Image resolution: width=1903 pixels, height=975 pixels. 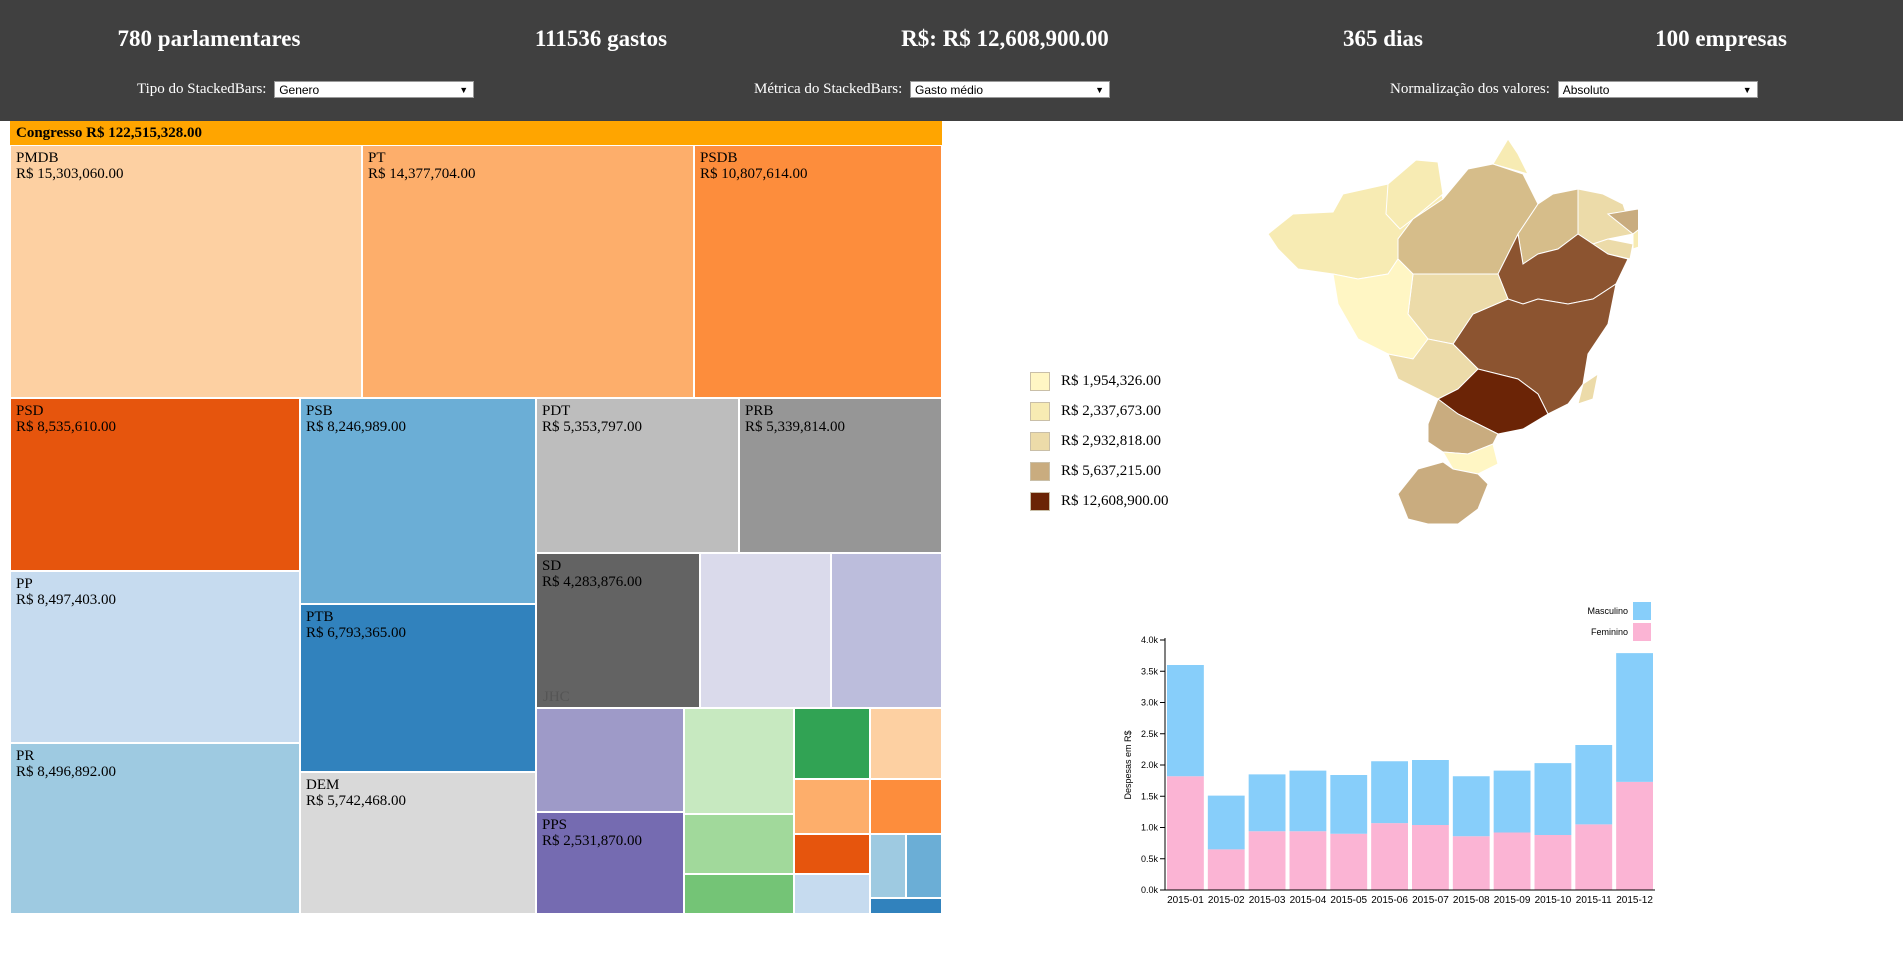 I want to click on x-tick-label: 2015-11, so click(x=1594, y=900).